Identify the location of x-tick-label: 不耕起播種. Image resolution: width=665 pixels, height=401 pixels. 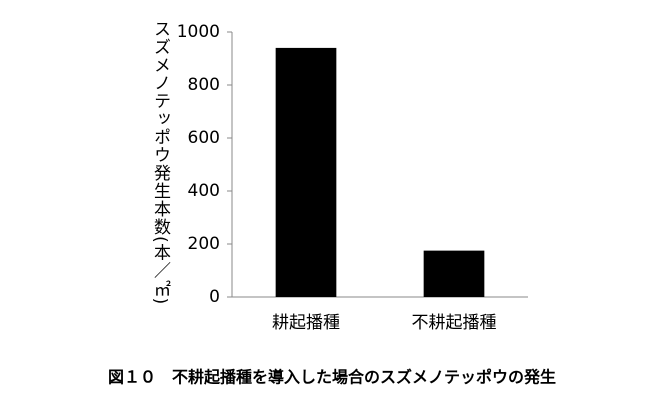
(454, 323).